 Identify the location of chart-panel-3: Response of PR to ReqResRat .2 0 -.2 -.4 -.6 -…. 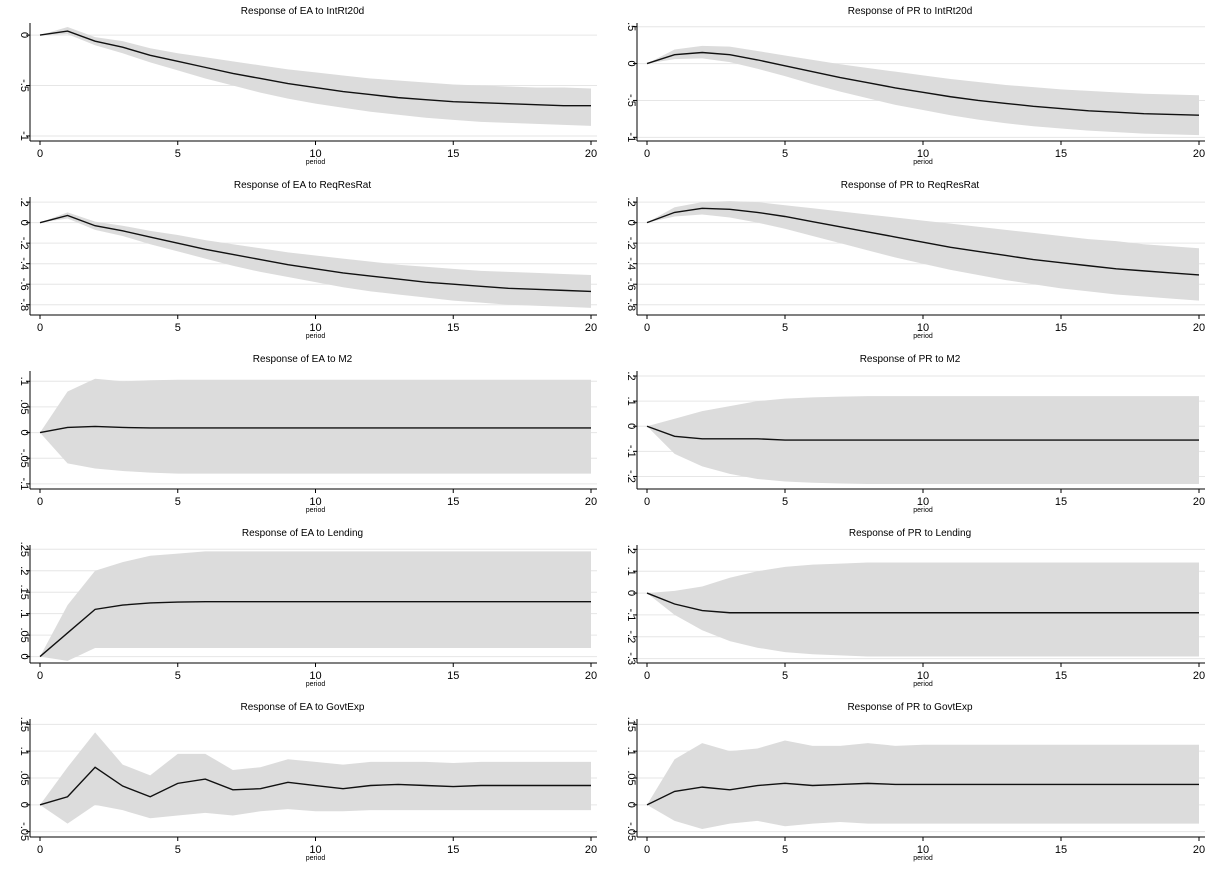
(915, 260).